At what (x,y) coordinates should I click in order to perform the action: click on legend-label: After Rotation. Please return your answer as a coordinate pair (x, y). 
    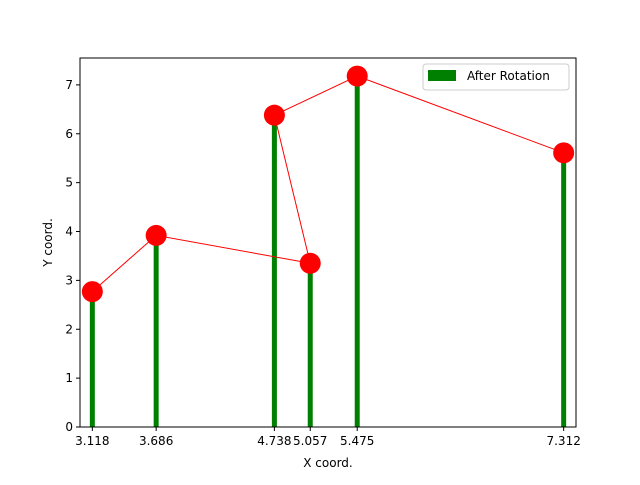
    Looking at the image, I should click on (508, 76).